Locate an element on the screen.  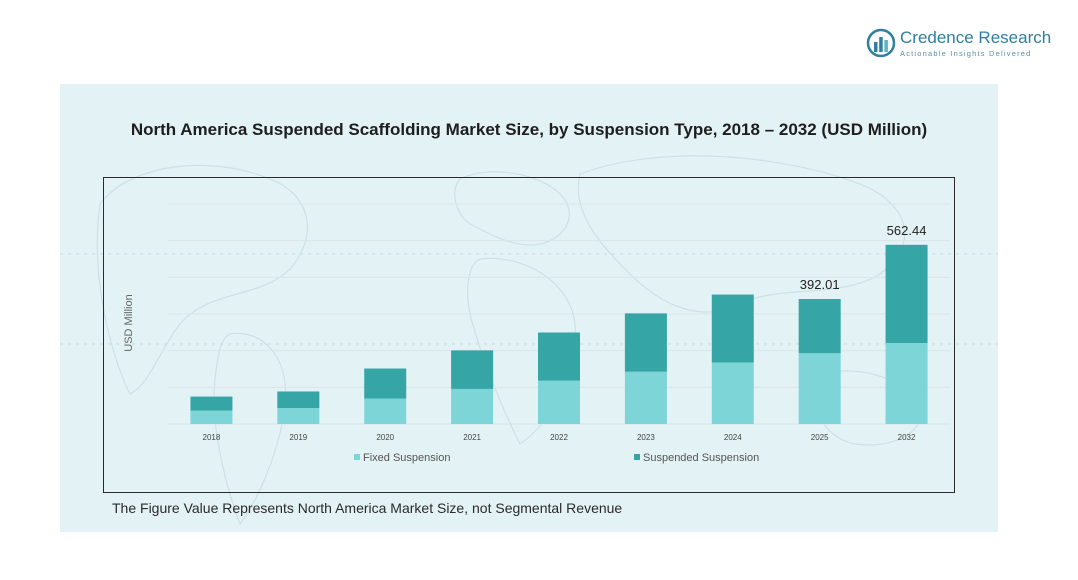
x-tick-label: 2032 is located at coordinates (907, 437).